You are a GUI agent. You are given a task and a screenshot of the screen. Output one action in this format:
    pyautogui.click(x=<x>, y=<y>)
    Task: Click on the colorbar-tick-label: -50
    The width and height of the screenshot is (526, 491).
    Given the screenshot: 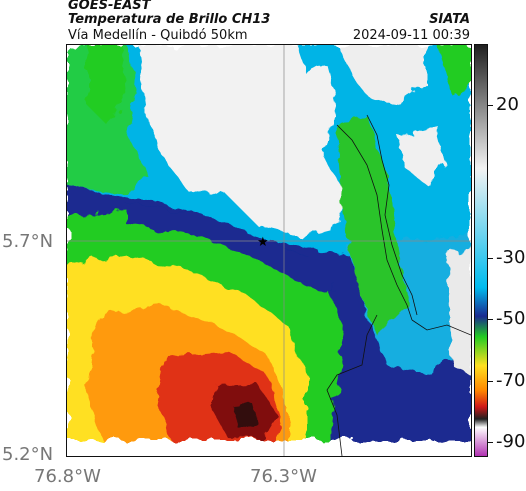 What is the action you would take?
    pyautogui.click(x=511, y=319)
    